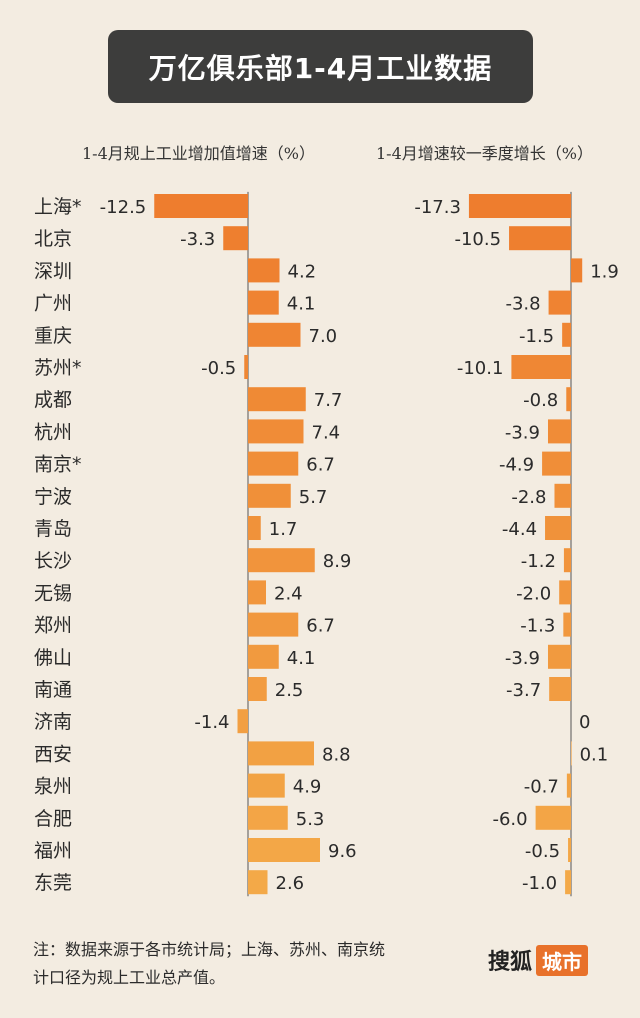  I want to click on category-label: 成都, so click(53, 400).